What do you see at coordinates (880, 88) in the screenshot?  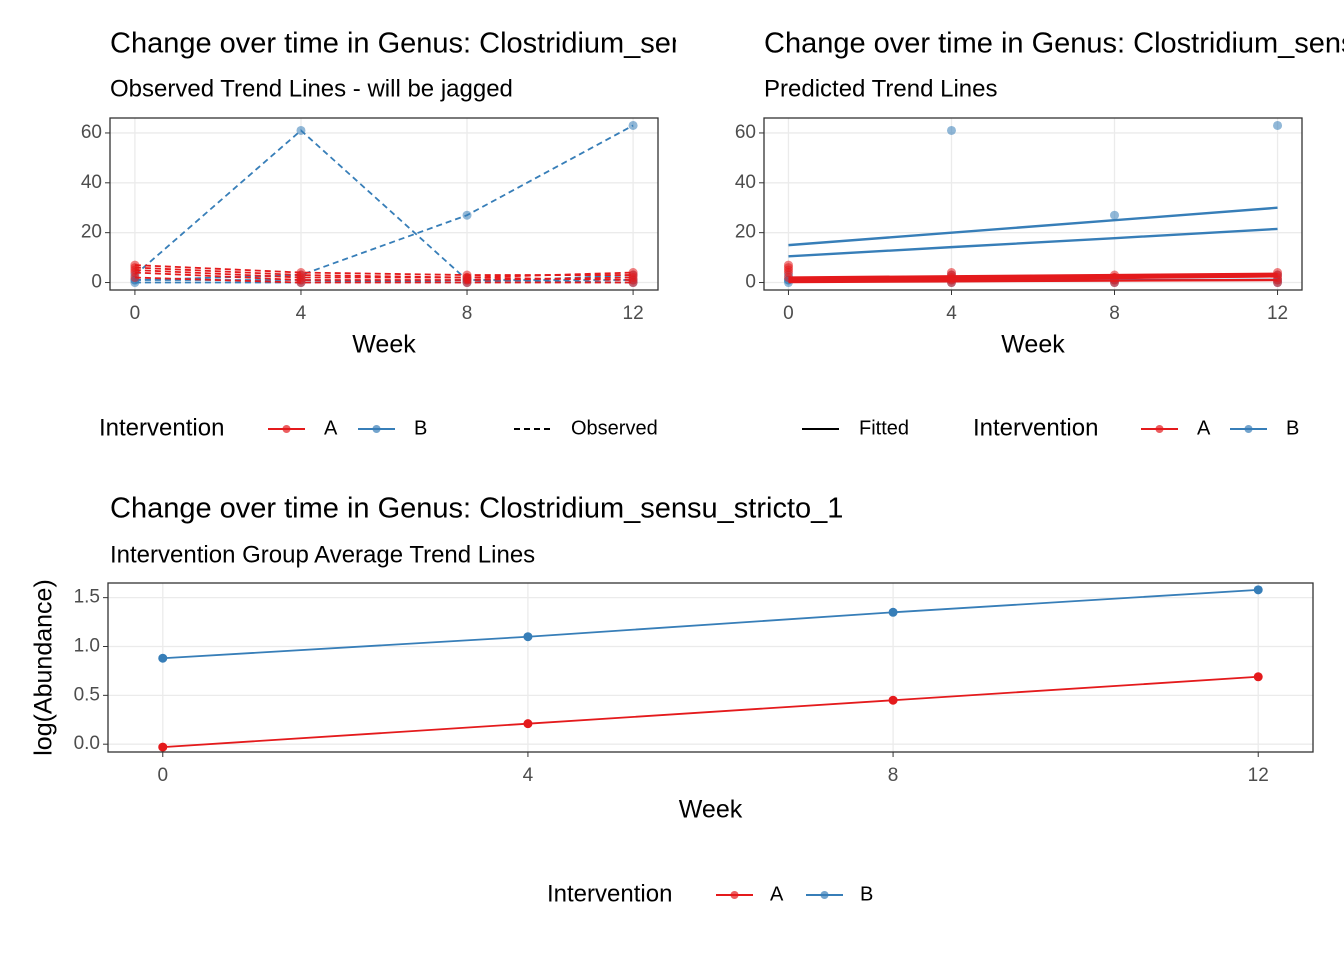 I see `panel-subtitle: Predicted Trend Lines` at bounding box center [880, 88].